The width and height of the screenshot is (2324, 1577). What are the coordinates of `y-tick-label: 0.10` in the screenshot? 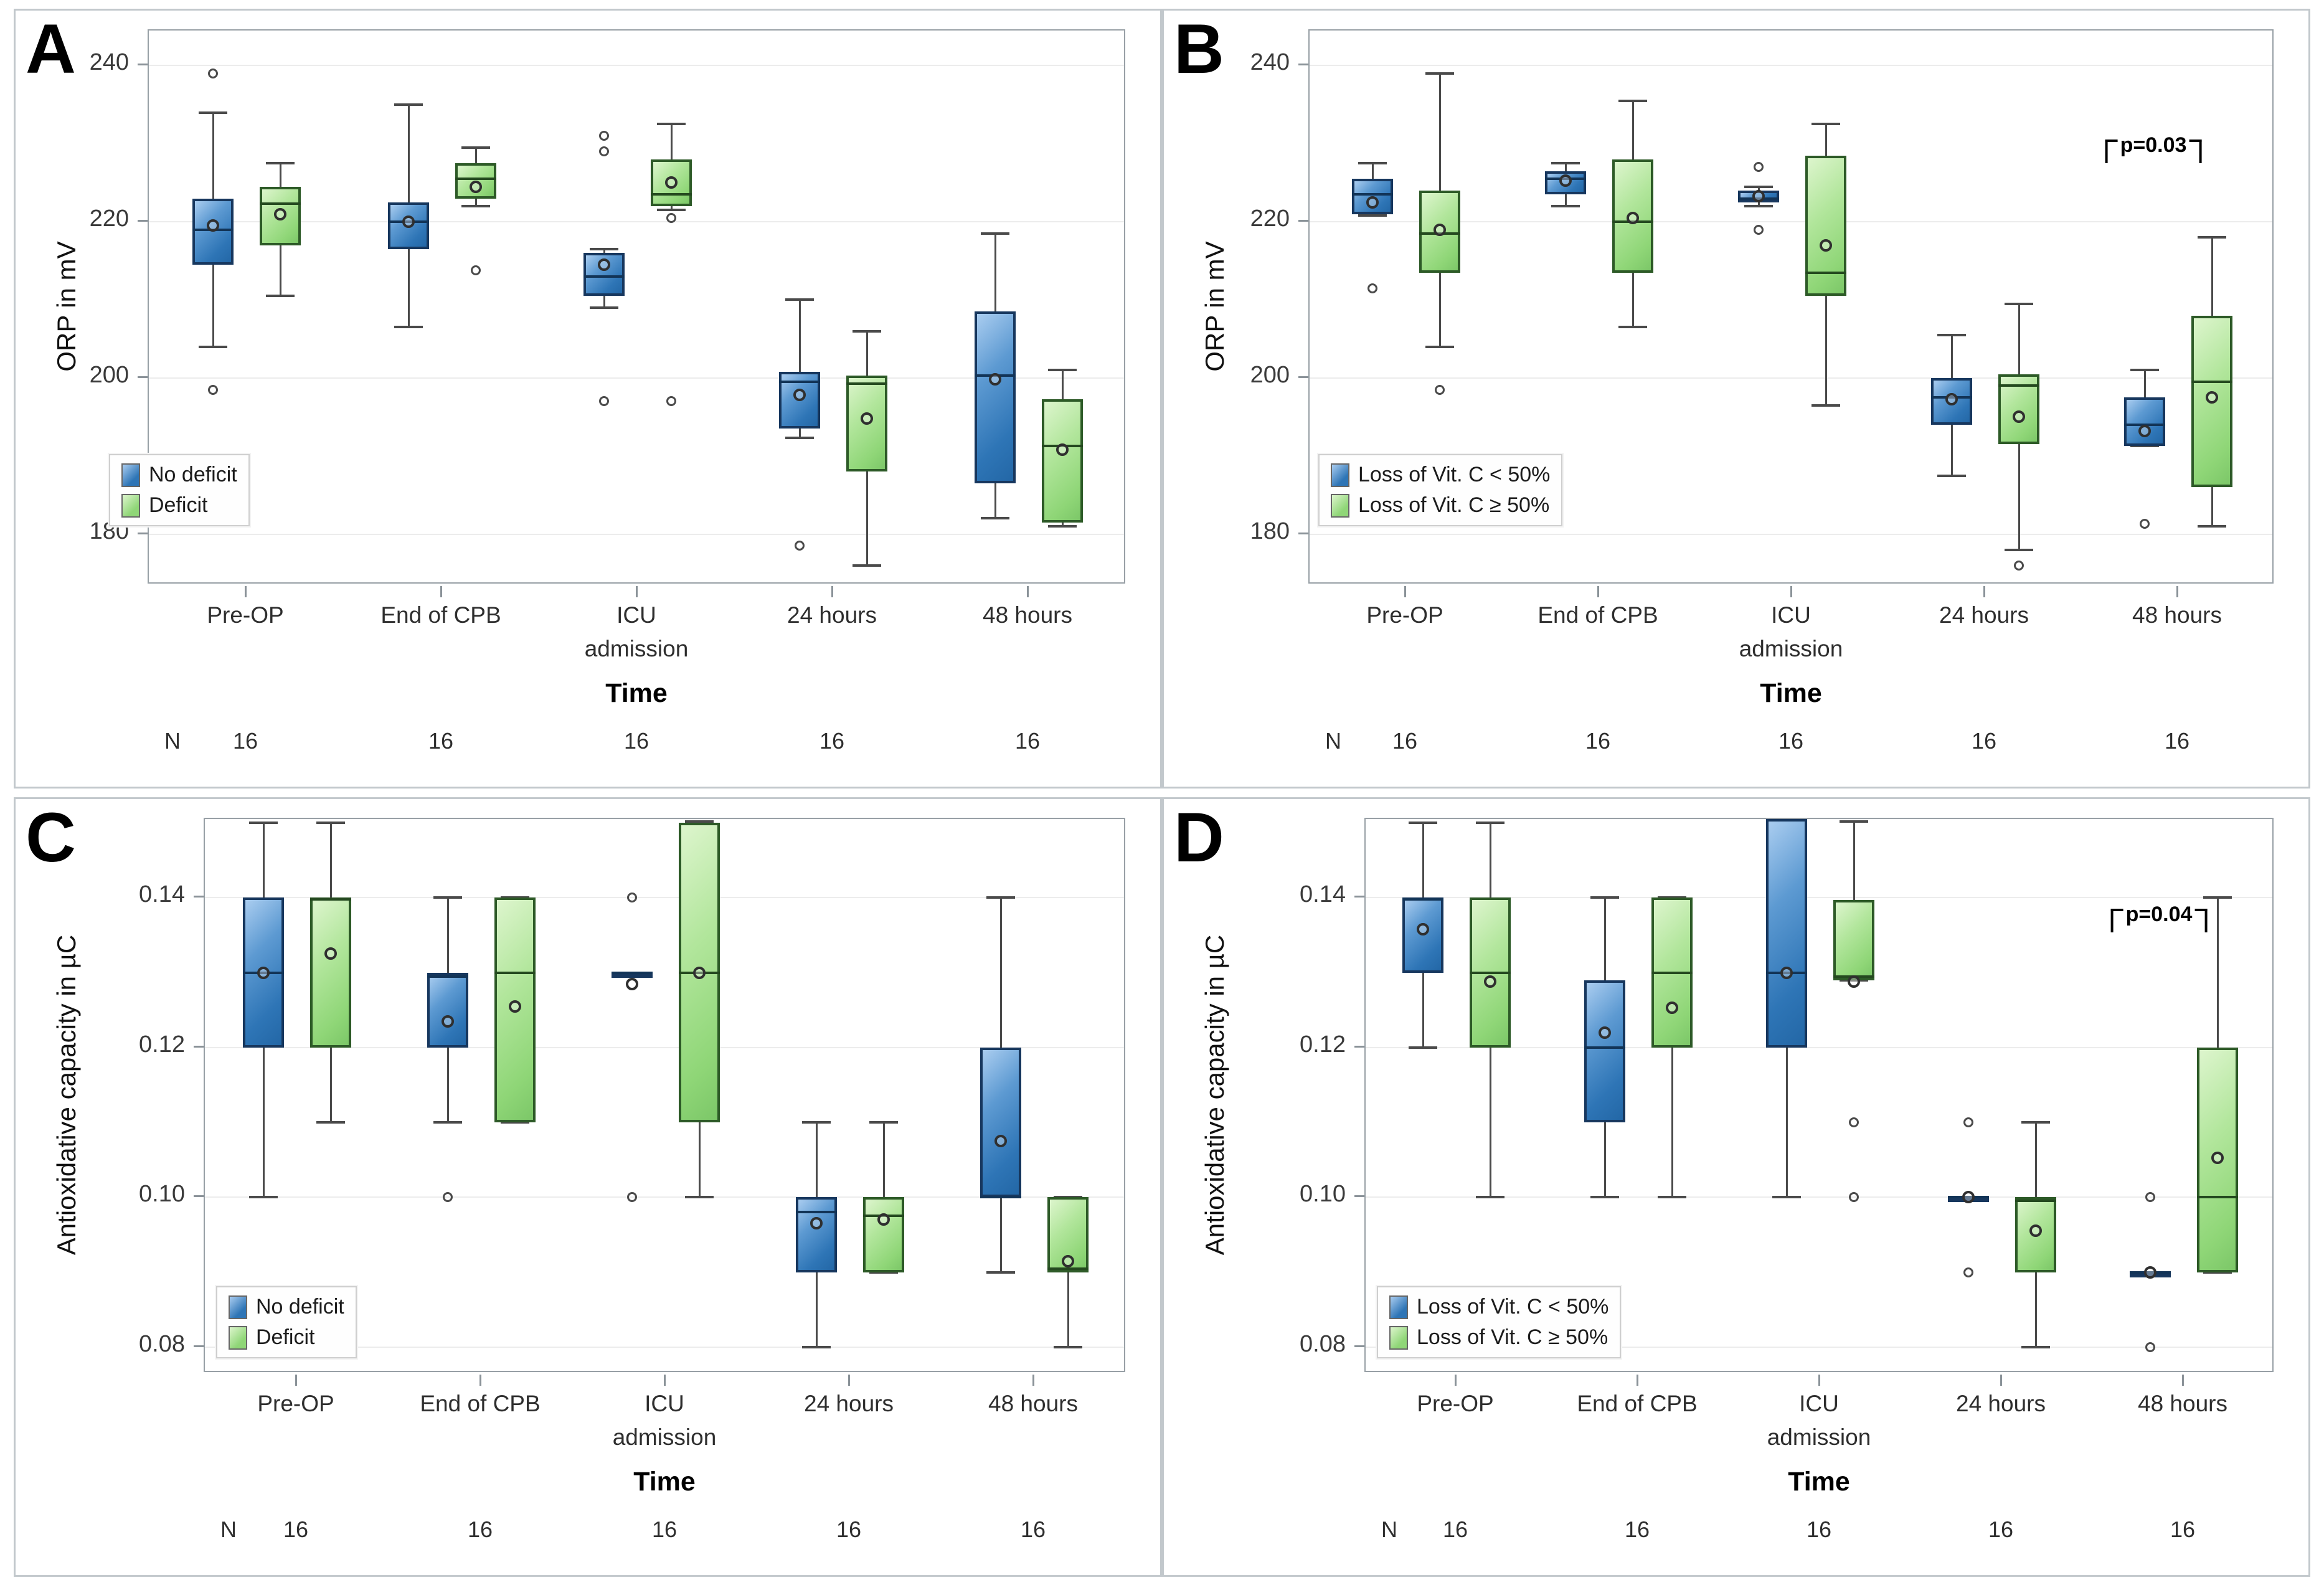 It's located at (1323, 1195).